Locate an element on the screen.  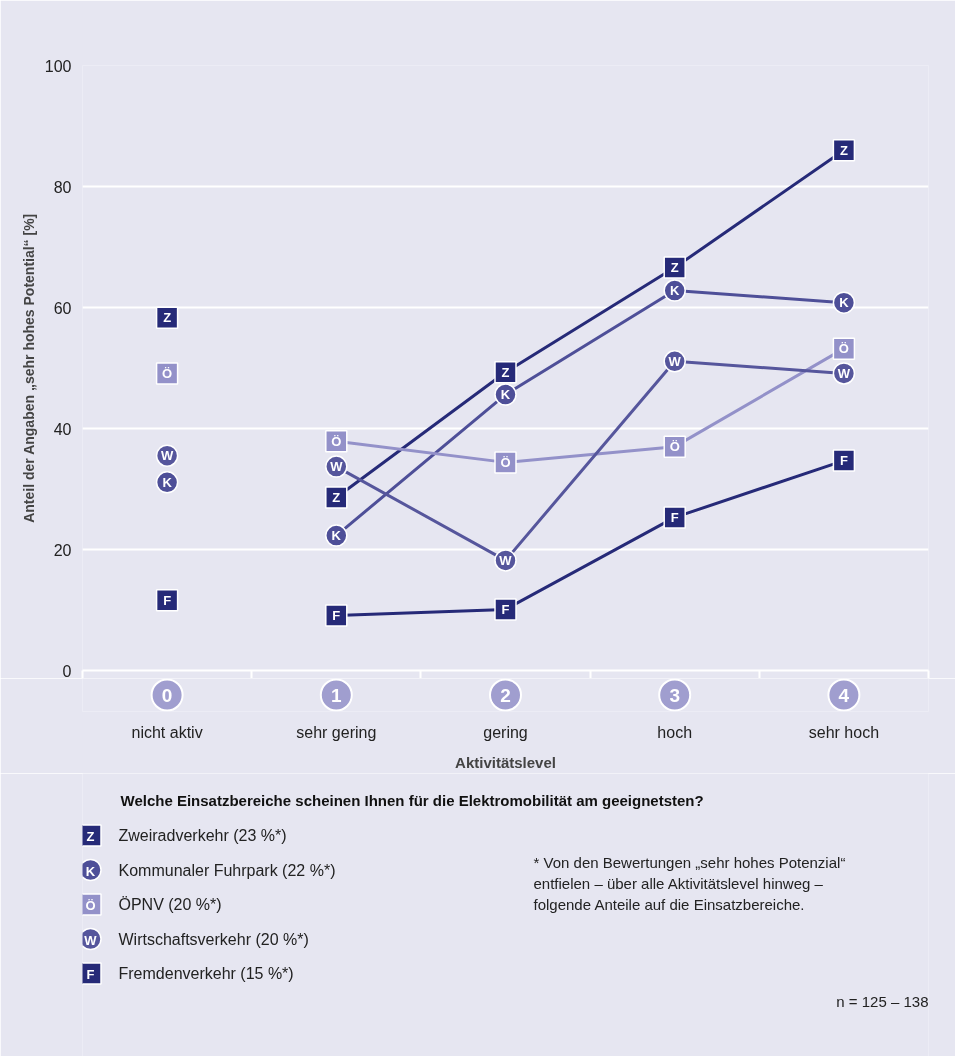
y-tick-label: 20 is located at coordinates (62, 550).